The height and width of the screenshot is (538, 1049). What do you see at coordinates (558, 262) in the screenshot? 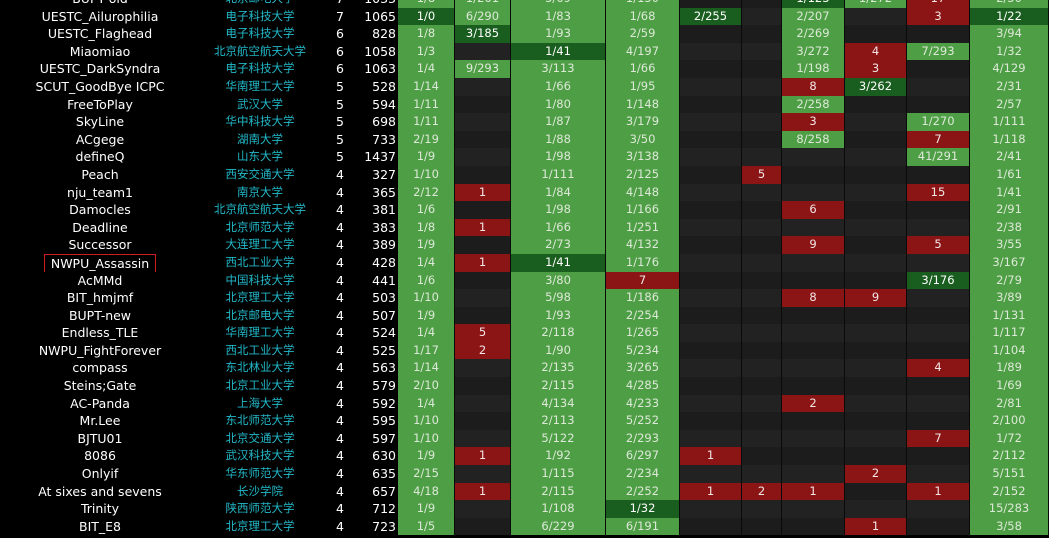
I see `problem-cell-first-solve: 1/41` at bounding box center [558, 262].